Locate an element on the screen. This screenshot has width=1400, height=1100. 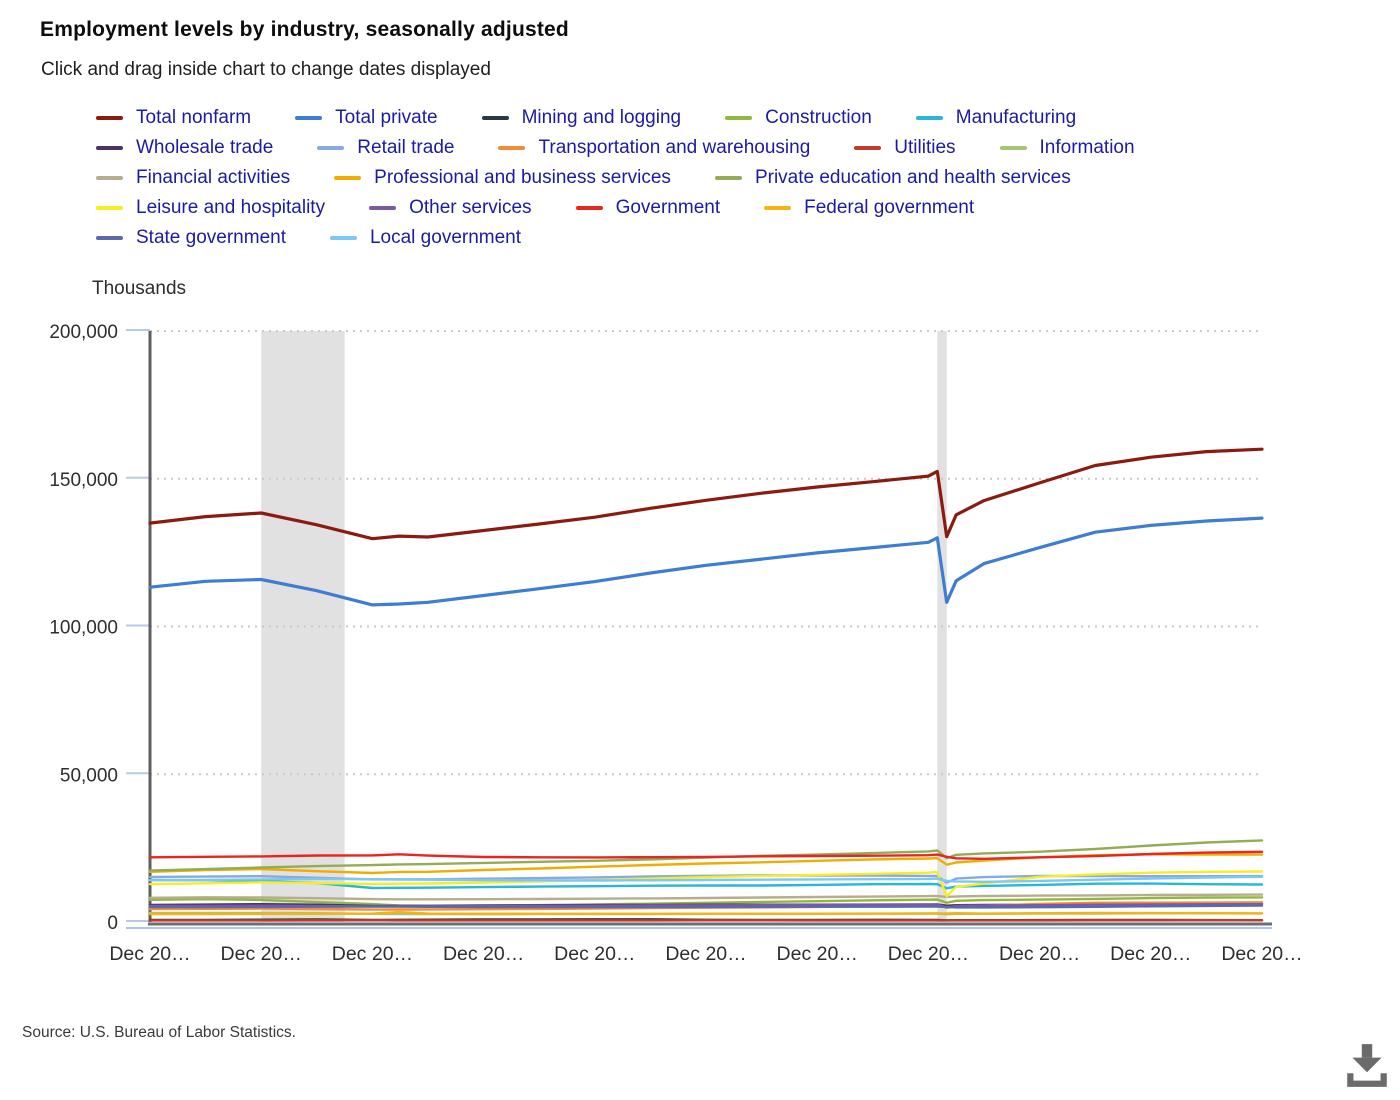
legend-item-label: Government is located at coordinates (668, 207).